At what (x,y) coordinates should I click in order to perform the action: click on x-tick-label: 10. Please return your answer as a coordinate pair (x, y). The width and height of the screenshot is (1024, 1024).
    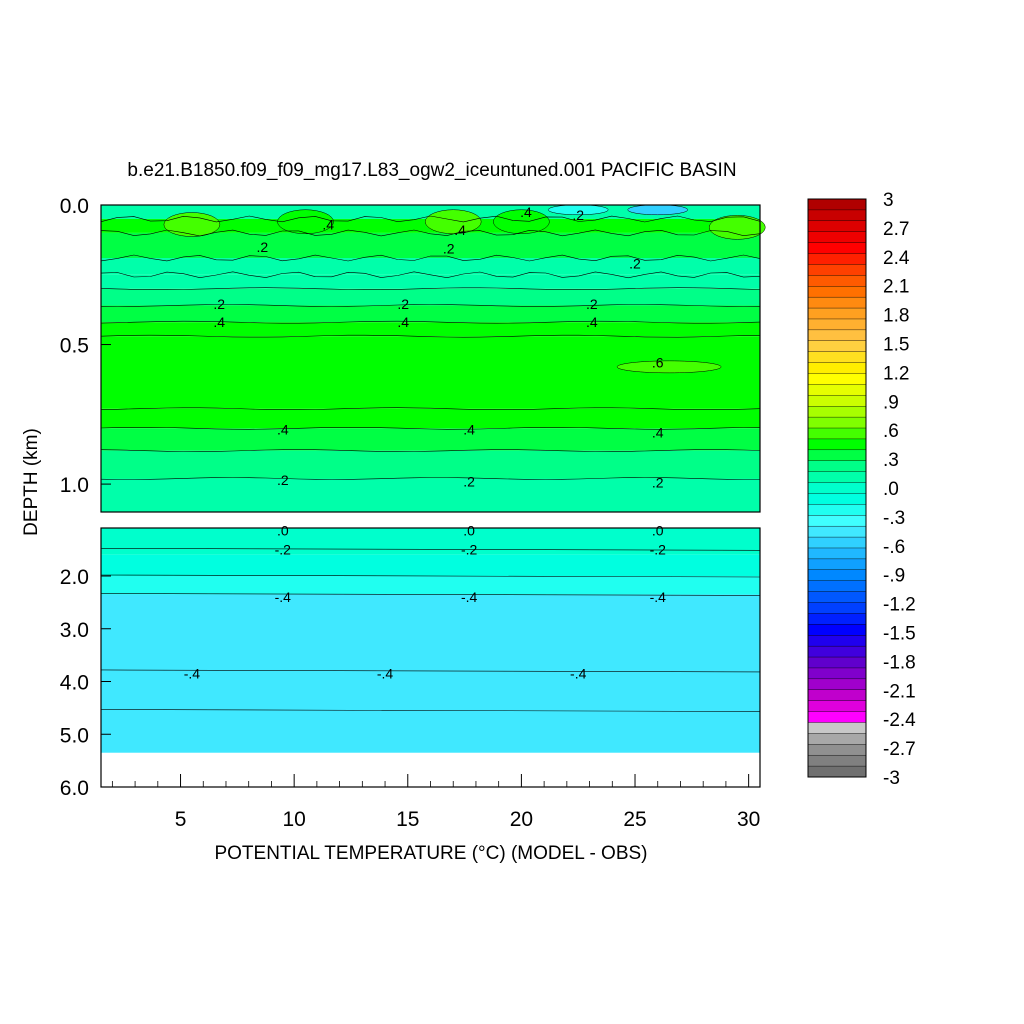
    Looking at the image, I should click on (293, 819).